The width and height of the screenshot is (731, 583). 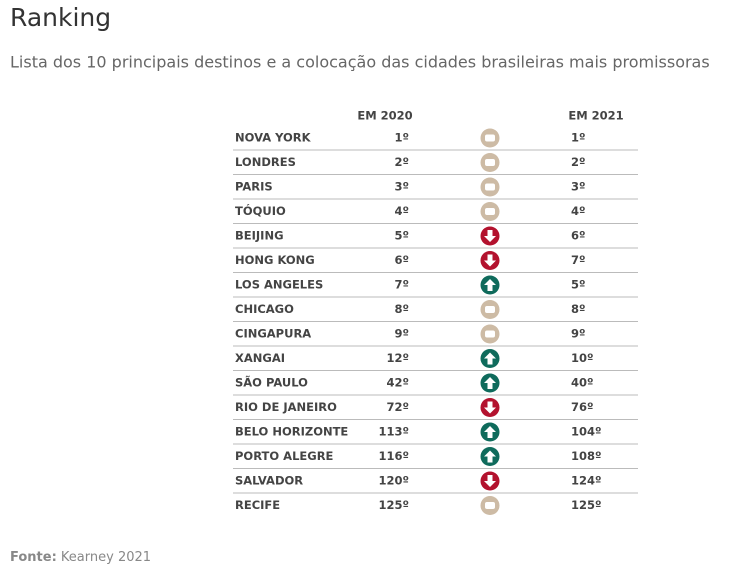 I want to click on title: Ranking, so click(x=60, y=17).